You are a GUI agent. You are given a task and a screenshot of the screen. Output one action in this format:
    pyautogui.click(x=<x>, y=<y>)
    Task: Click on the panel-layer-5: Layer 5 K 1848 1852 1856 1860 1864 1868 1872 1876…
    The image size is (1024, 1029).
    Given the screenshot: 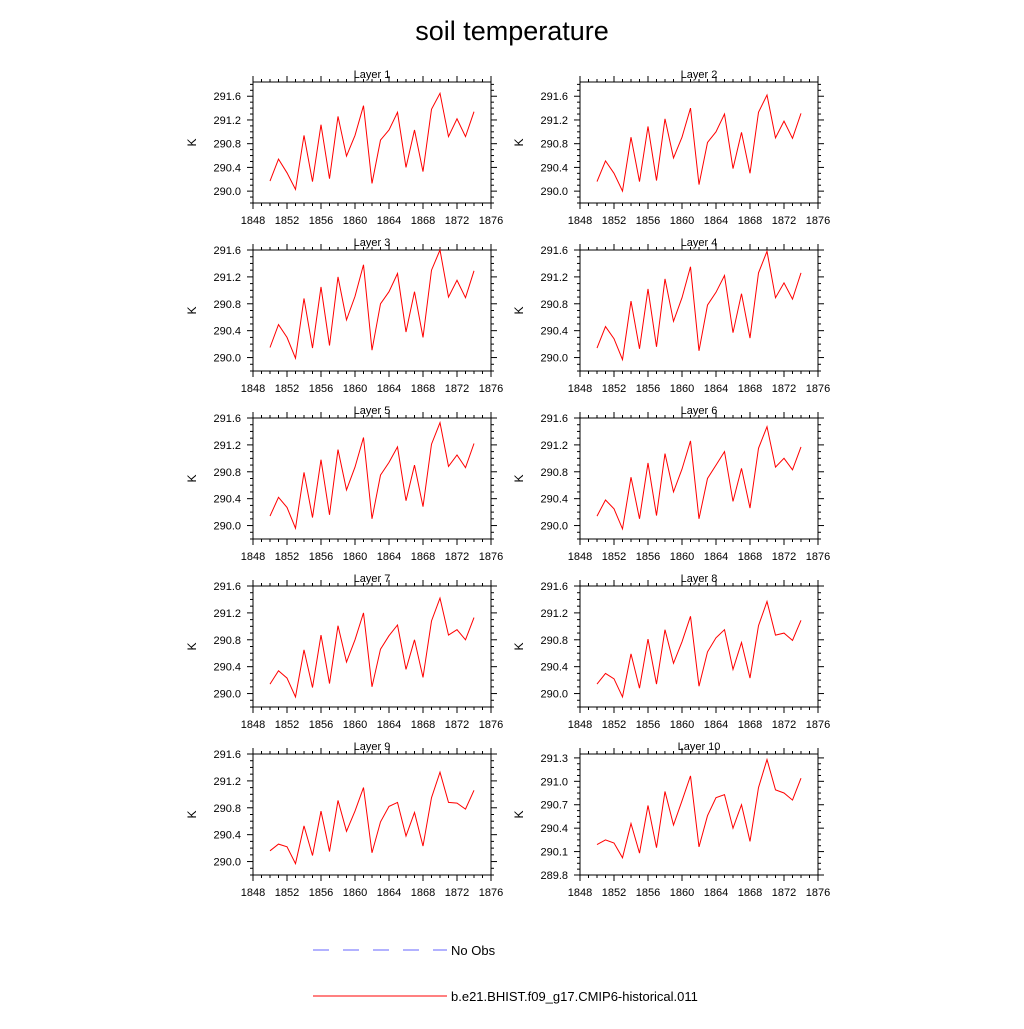 What is the action you would take?
    pyautogui.click(x=344, y=484)
    